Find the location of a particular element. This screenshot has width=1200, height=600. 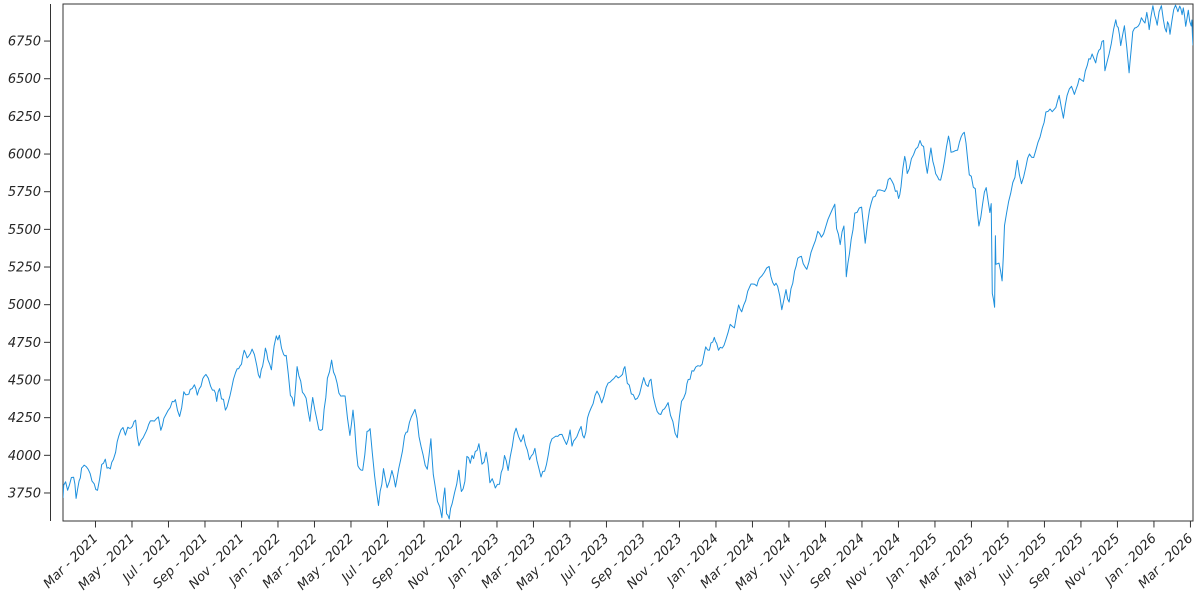

y-axis-tick-label: 5500 is located at coordinates (24, 230).